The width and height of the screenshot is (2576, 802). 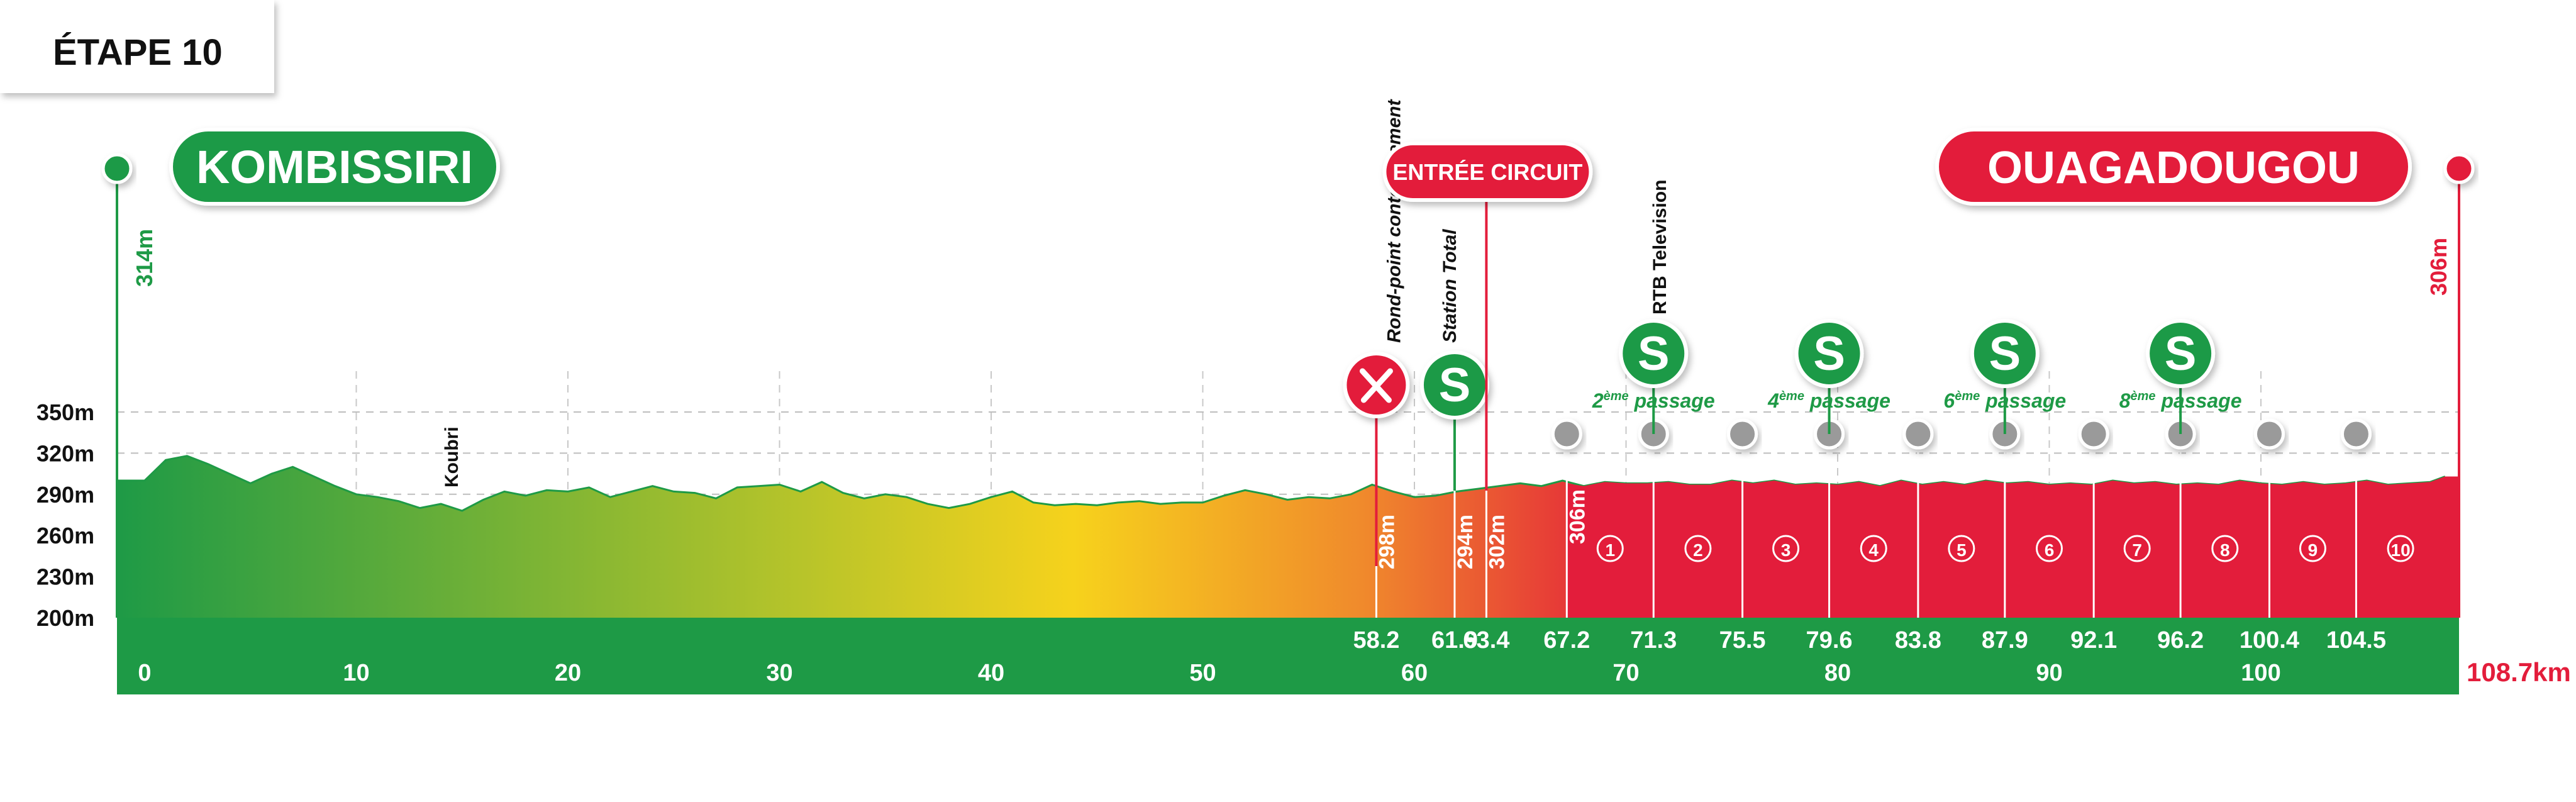 What do you see at coordinates (779, 673) in the screenshot?
I see `x-tick-label: 30` at bounding box center [779, 673].